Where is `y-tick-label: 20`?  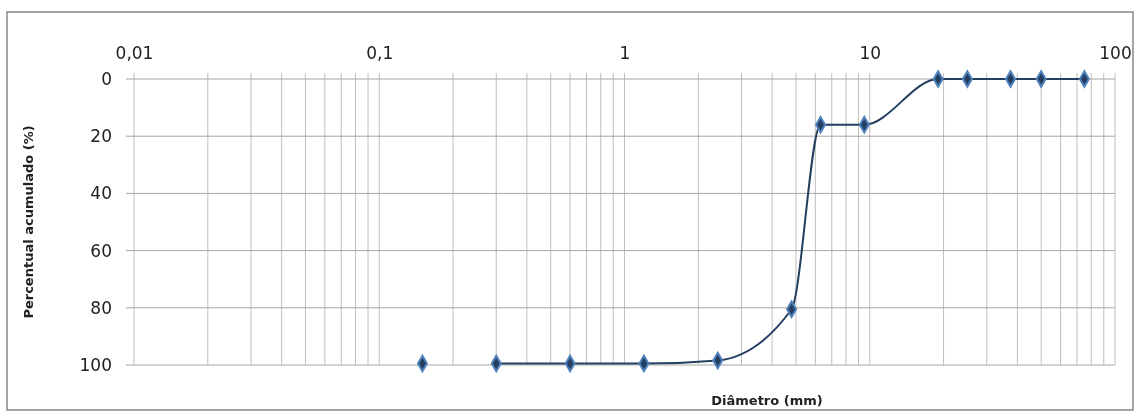
y-tick-label: 20 is located at coordinates (101, 136).